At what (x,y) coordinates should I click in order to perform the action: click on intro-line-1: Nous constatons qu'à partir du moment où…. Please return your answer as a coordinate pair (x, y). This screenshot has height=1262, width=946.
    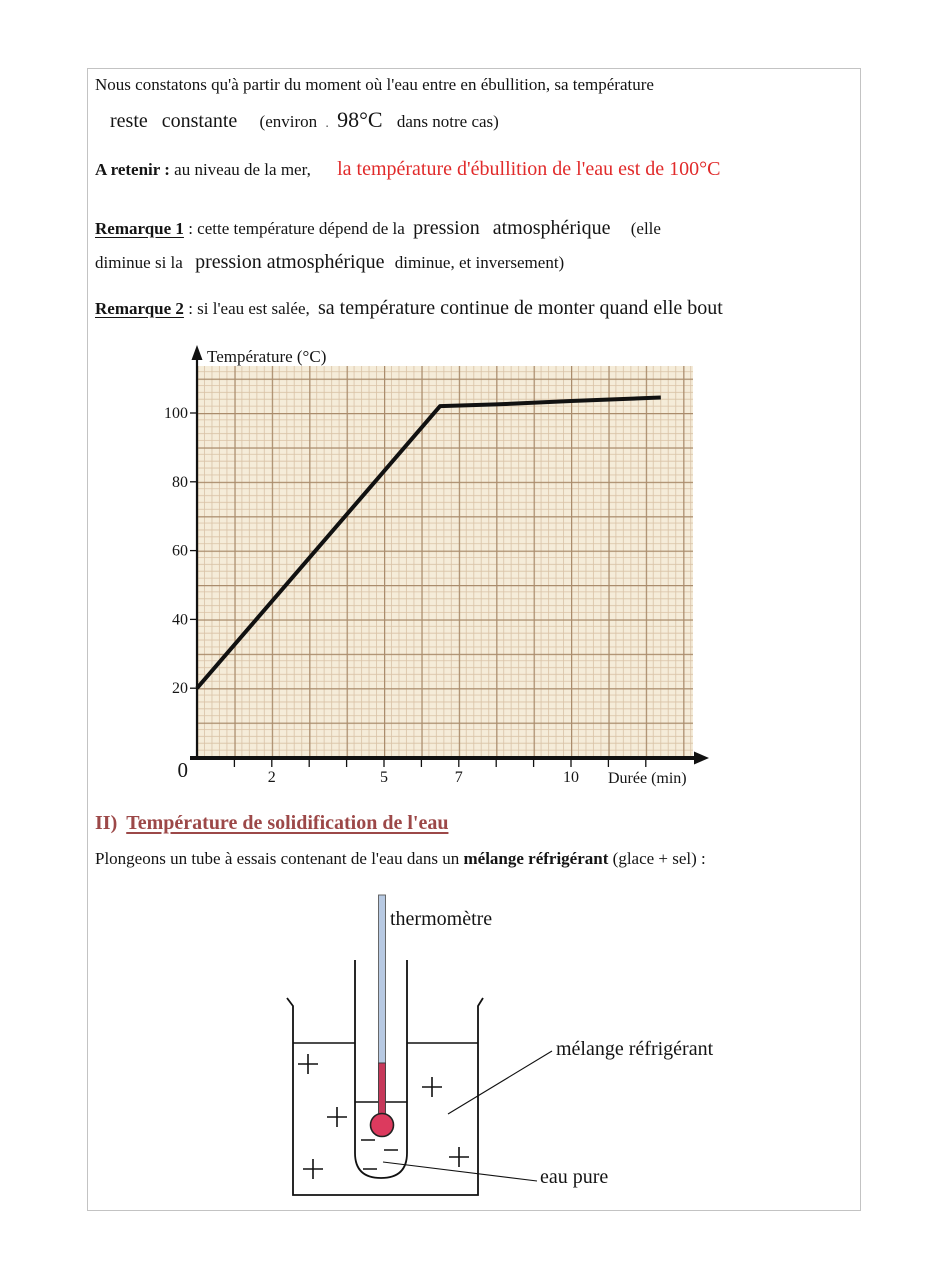
    Looking at the image, I should click on (374, 85).